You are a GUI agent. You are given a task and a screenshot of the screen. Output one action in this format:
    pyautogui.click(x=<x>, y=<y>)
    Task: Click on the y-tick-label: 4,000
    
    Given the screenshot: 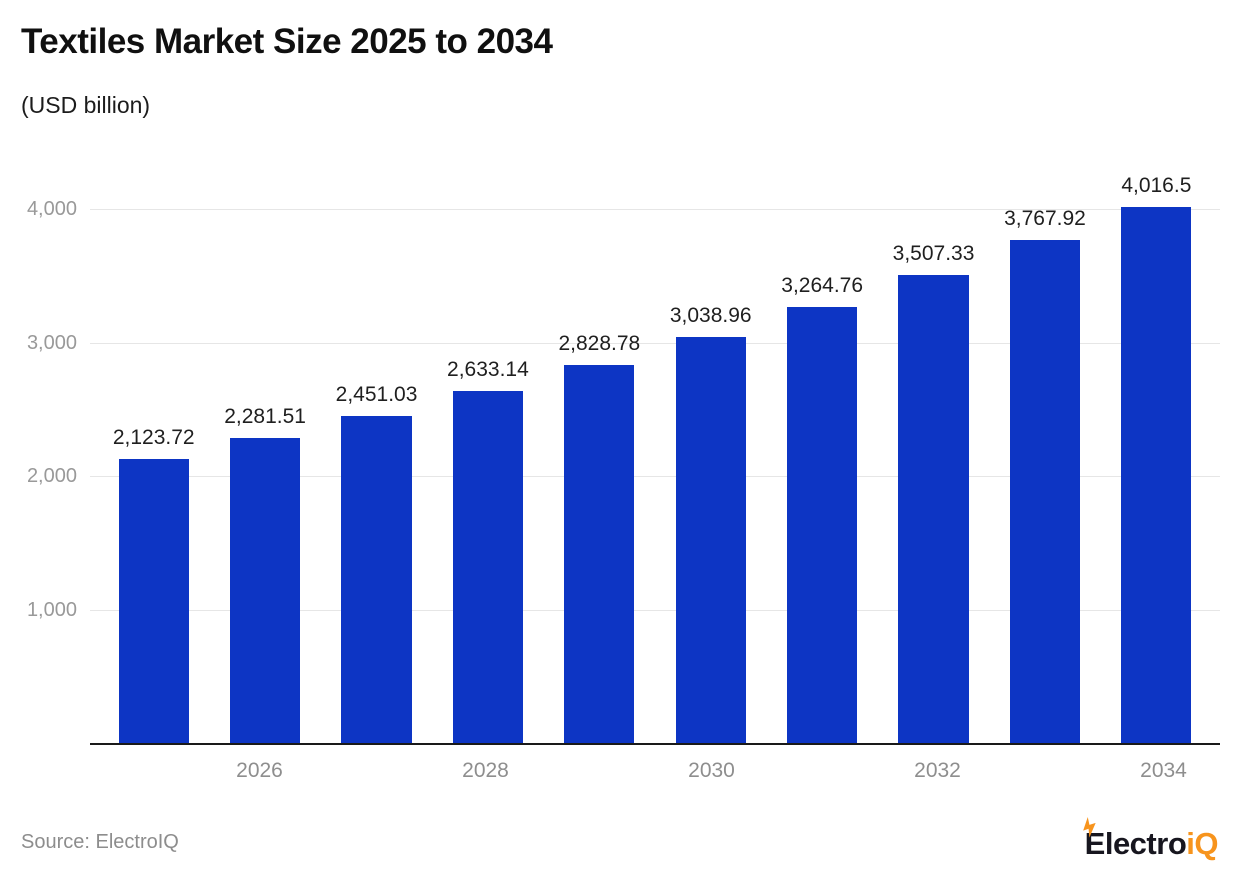 What is the action you would take?
    pyautogui.click(x=51, y=209)
    